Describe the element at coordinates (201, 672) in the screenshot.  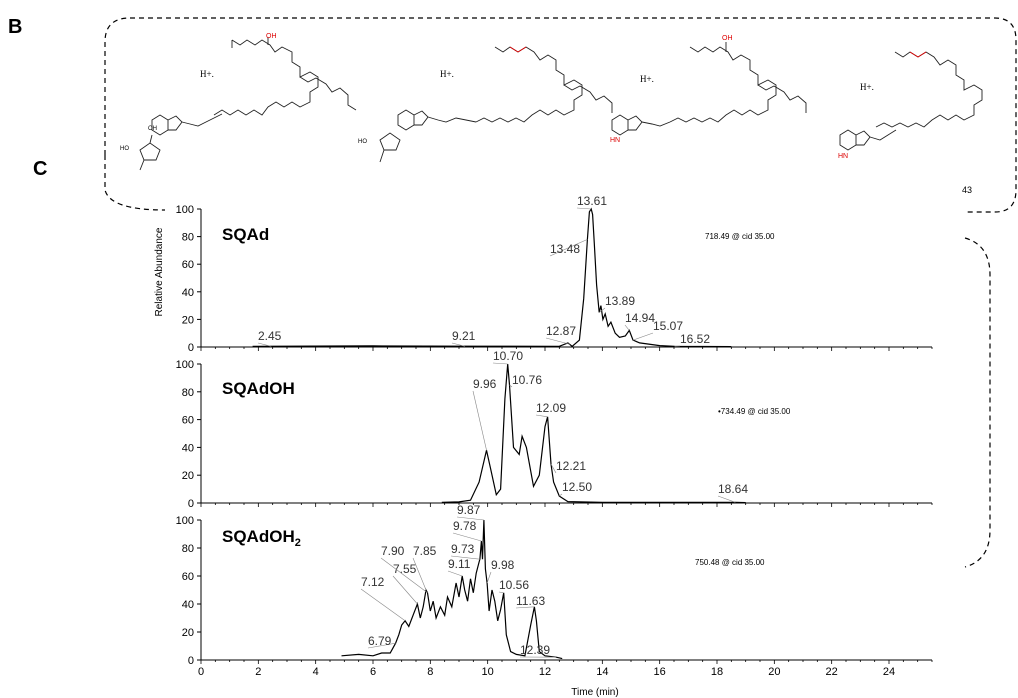
I see `x-tick-label: 0` at that location.